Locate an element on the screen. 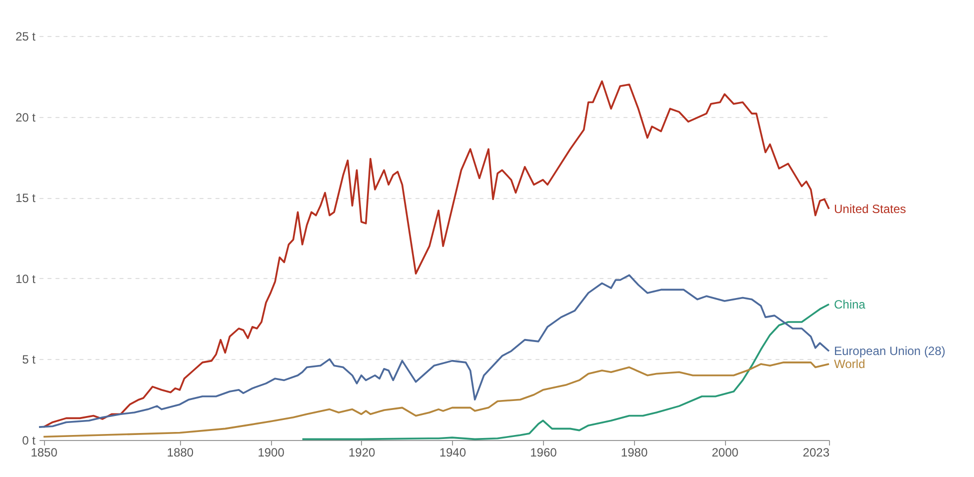  x-tick-label: 1940 is located at coordinates (452, 453).